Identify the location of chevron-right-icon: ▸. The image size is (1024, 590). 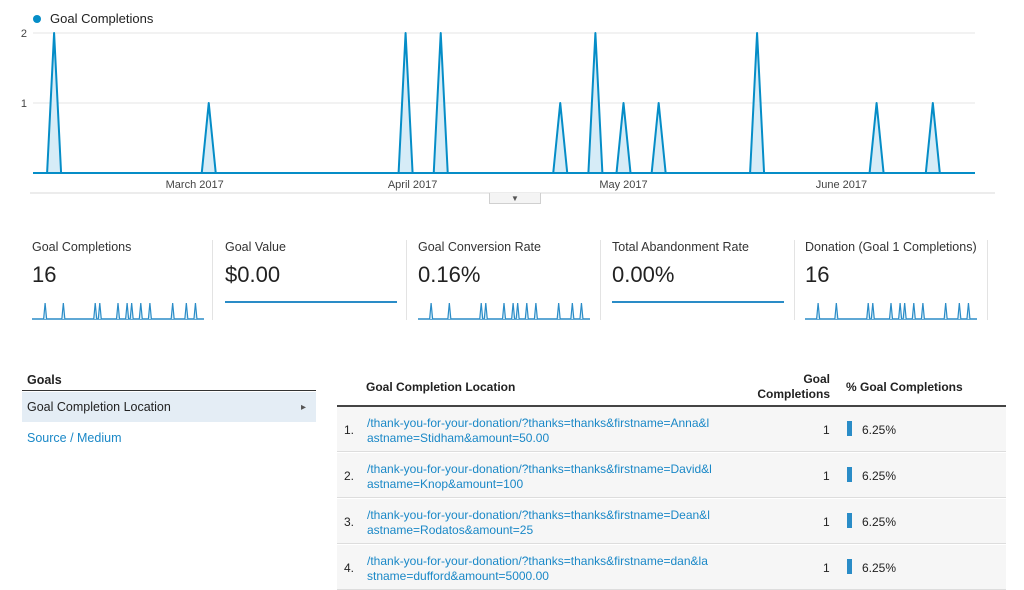
(303, 407).